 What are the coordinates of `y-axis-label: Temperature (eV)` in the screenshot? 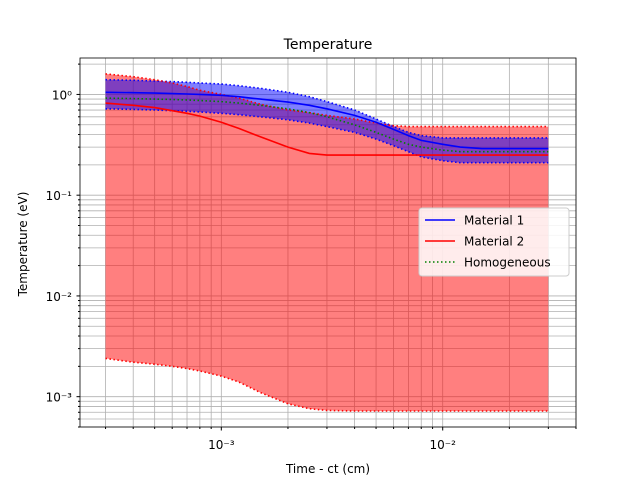 It's located at (23, 245).